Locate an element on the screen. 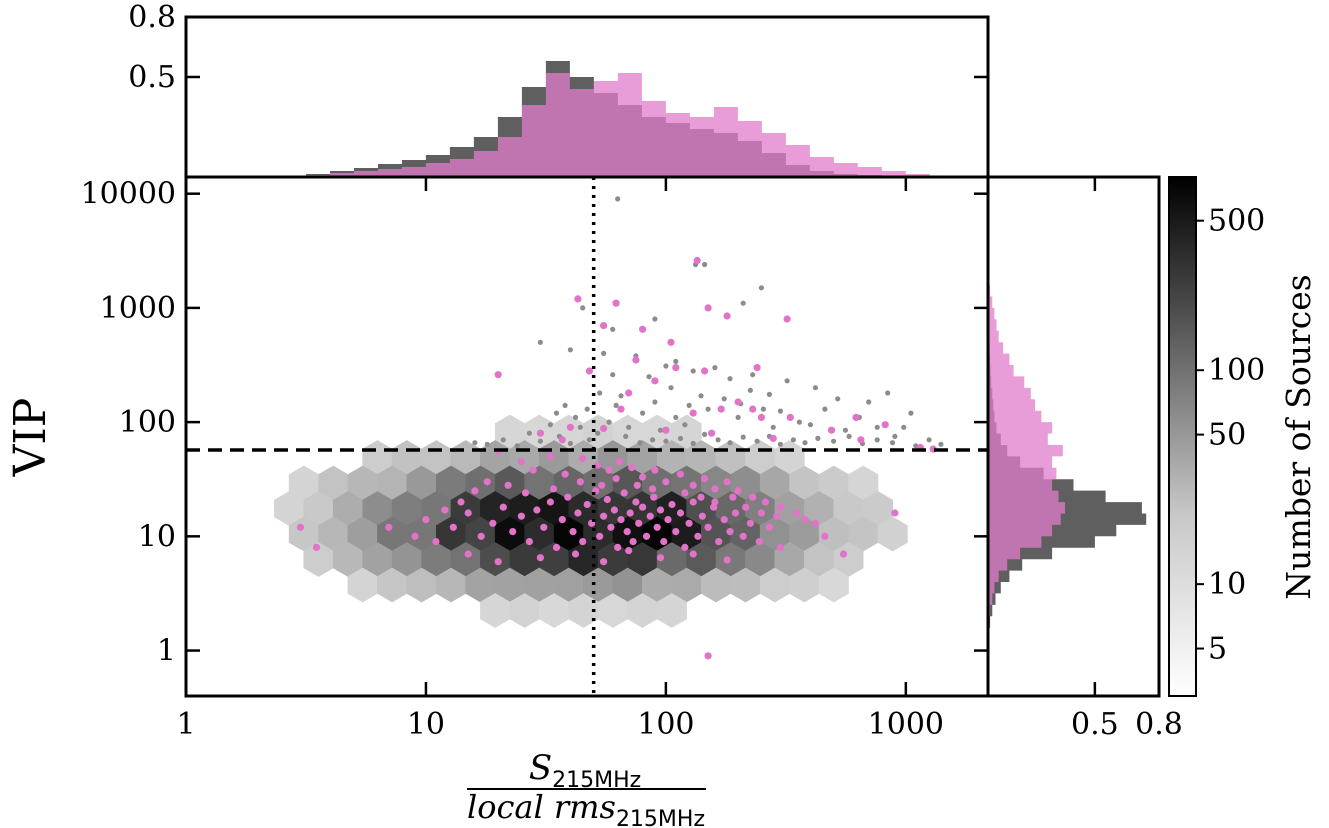 The image size is (1329, 828). colorbar-tick-label: 100 is located at coordinates (1236, 370).